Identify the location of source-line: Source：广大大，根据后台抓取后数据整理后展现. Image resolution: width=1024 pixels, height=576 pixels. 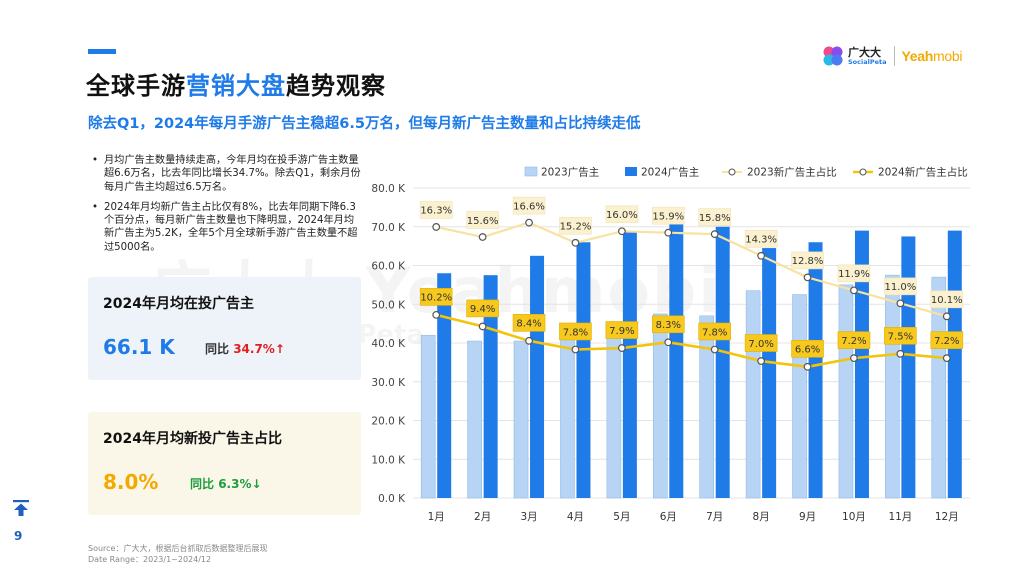
(178, 548).